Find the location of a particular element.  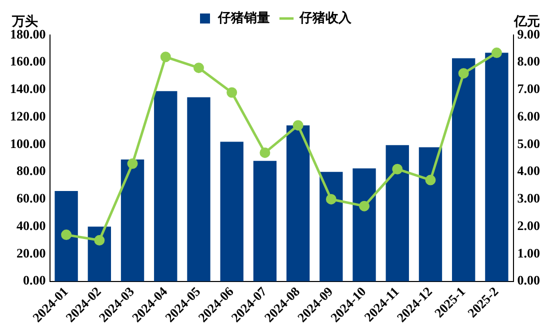

y2-axis-title: 亿元 is located at coordinates (526, 20).